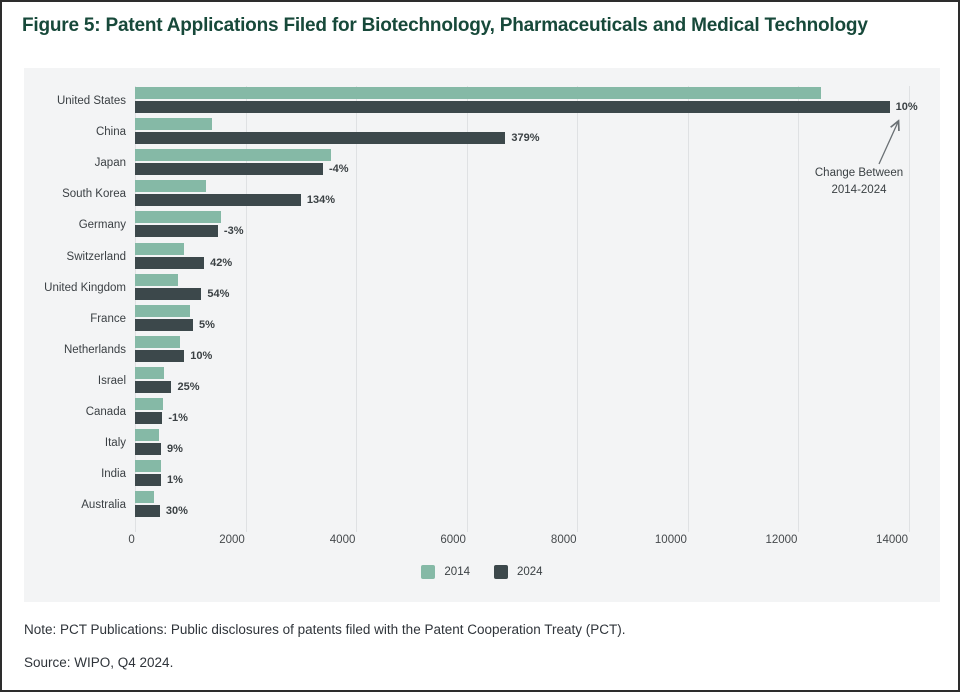 This screenshot has height=692, width=960. I want to click on country-label: United States, so click(91, 101).